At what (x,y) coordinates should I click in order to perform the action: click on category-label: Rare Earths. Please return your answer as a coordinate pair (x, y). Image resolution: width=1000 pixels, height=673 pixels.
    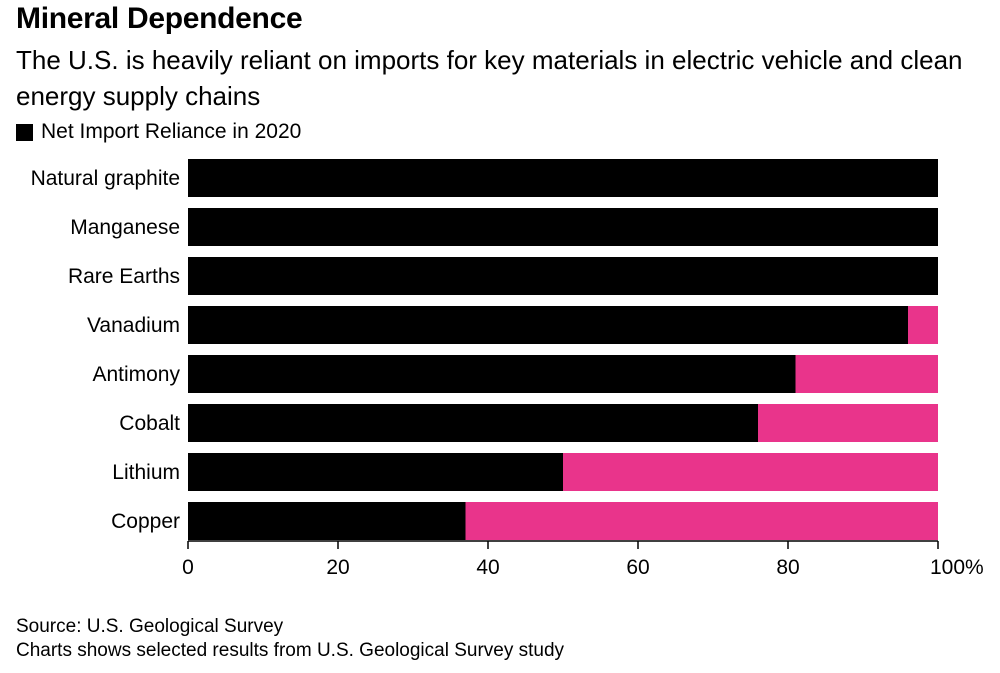
    Looking at the image, I should click on (124, 276).